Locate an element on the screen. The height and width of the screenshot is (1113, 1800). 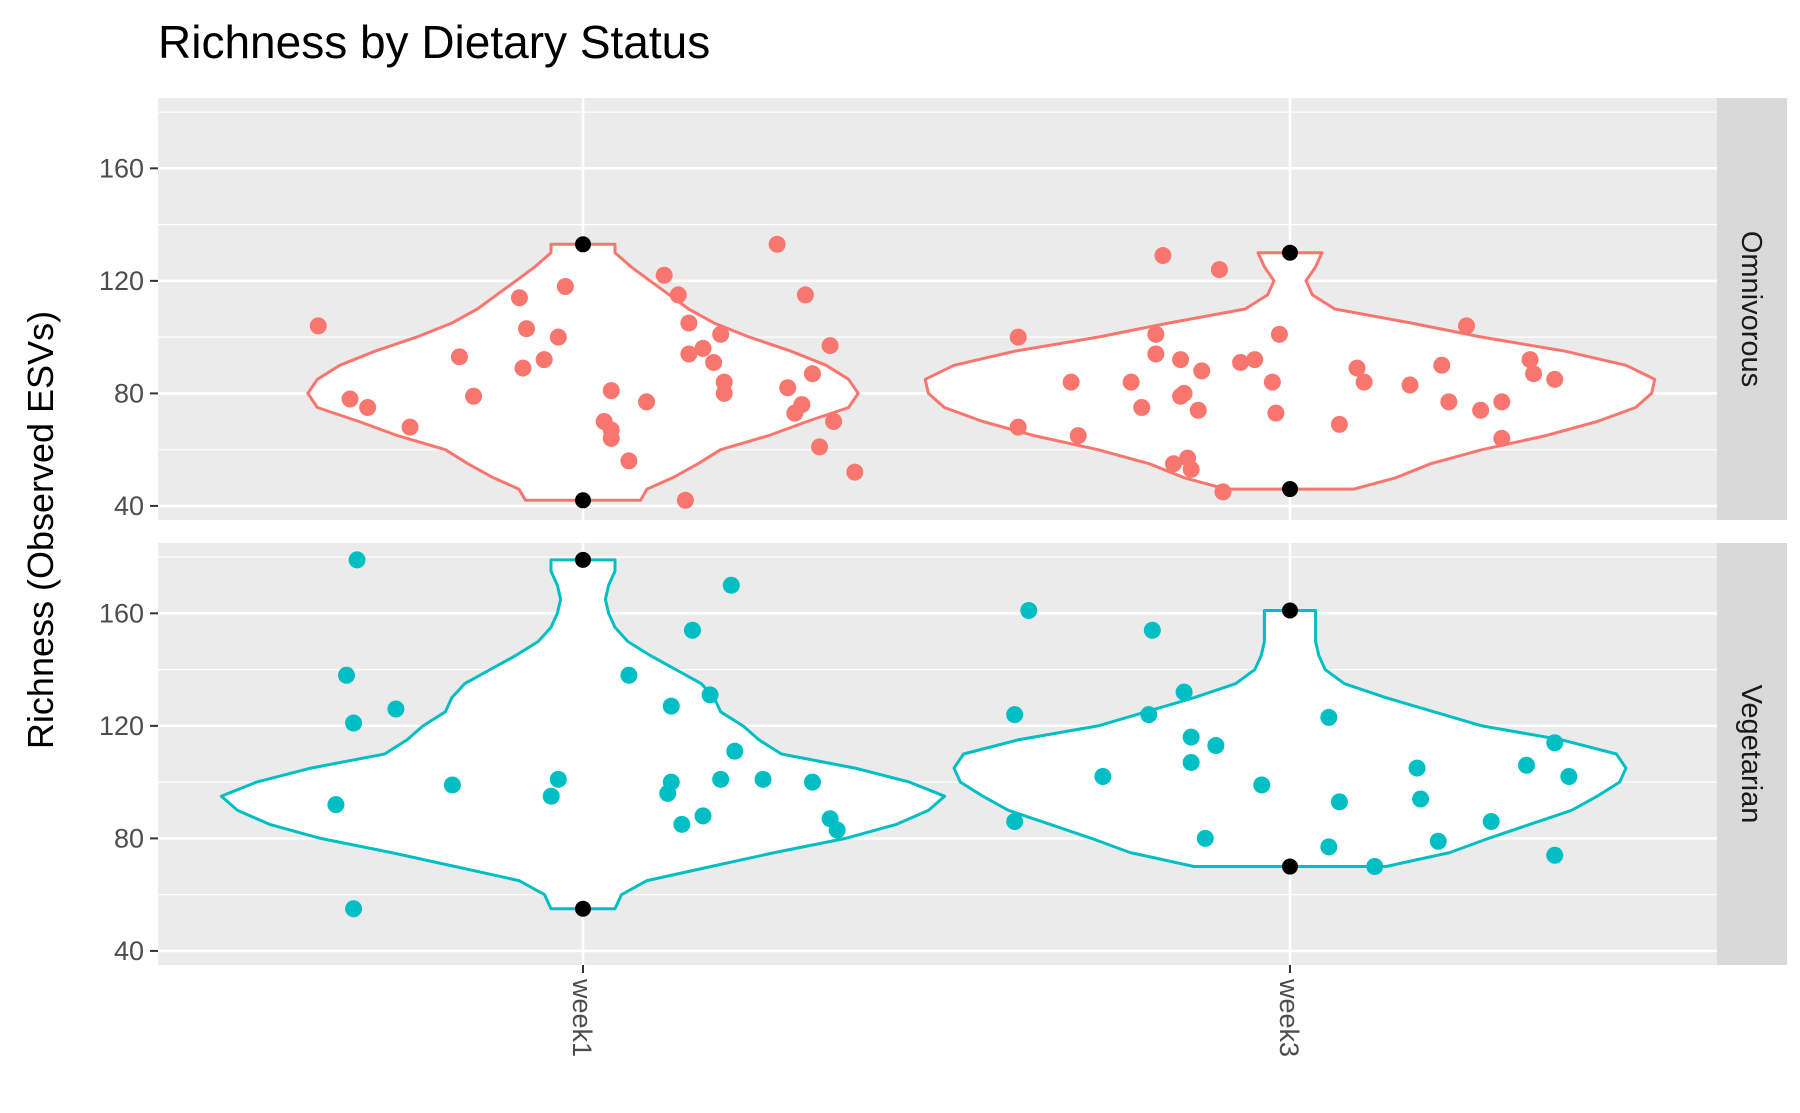
strip-label-omnivorous: Omnivorous is located at coordinates (1751, 309).